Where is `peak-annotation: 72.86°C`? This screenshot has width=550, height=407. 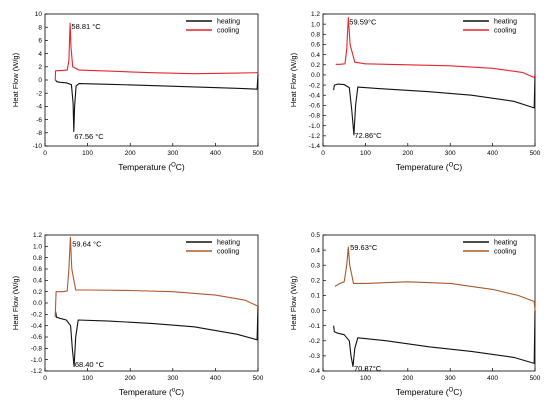
peak-annotation: 72.86°C is located at coordinates (368, 135).